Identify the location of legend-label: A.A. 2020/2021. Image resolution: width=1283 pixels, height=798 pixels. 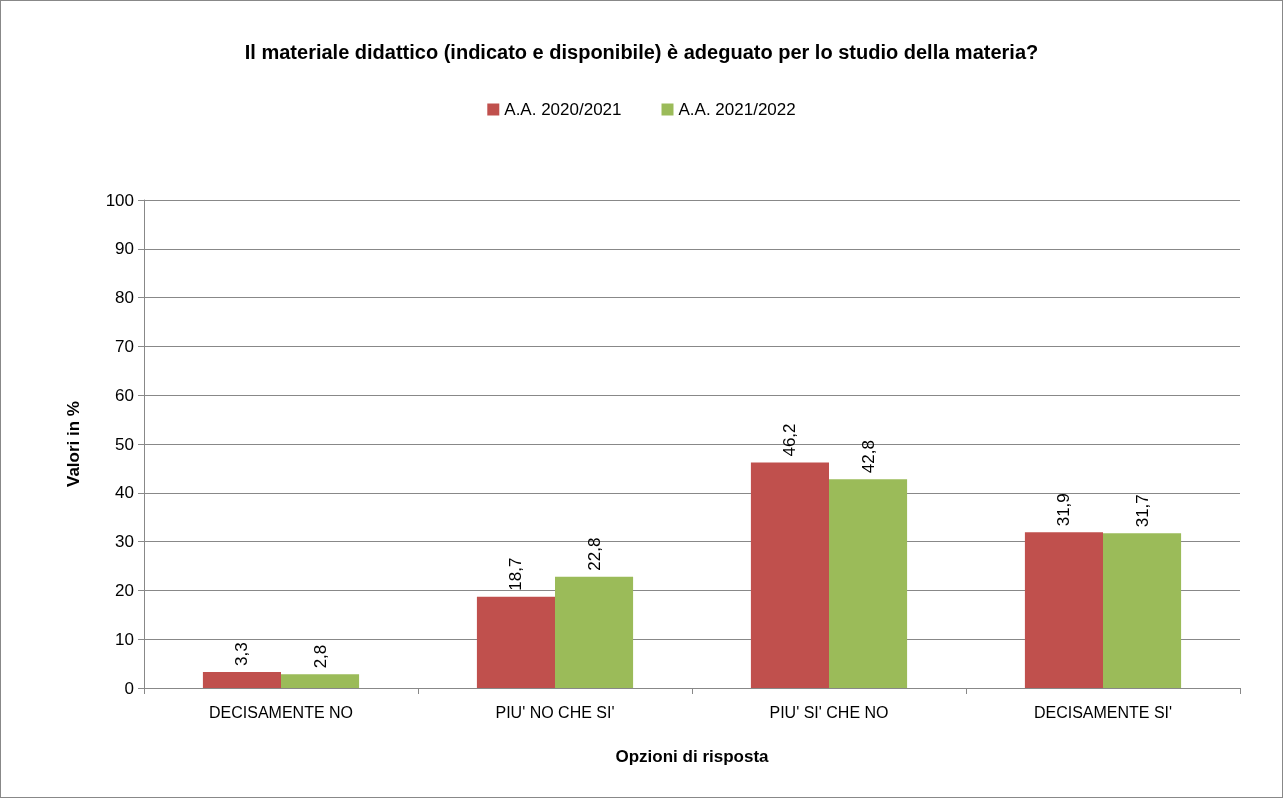
(563, 109).